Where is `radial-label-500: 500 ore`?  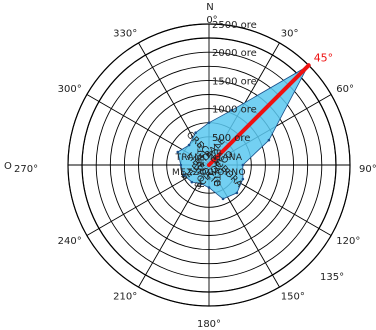
radial-label-500: 500 ore is located at coordinates (231, 138).